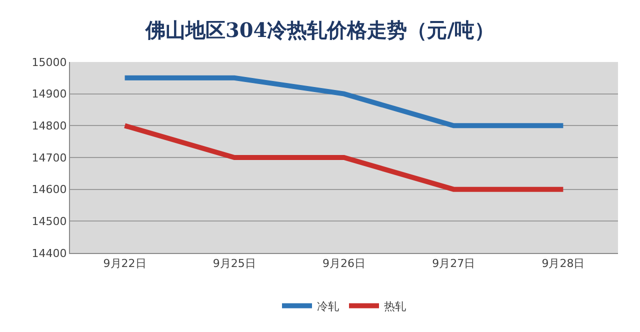 The height and width of the screenshot is (332, 640). Describe the element at coordinates (234, 263) in the screenshot. I see `x-tick-label: 9月25日` at that location.